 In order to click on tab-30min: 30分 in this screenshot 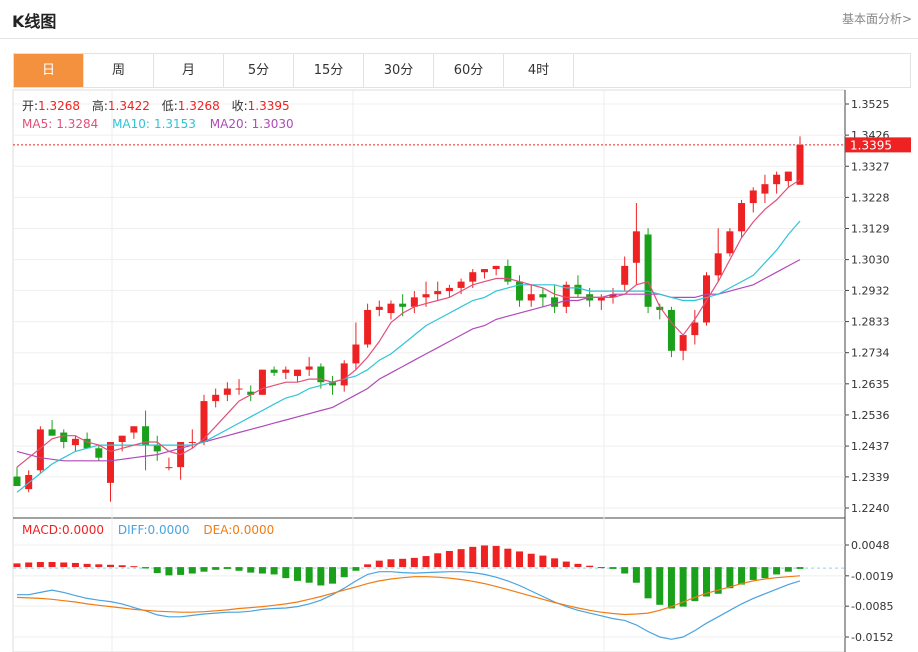, I will do `click(399, 70)`.